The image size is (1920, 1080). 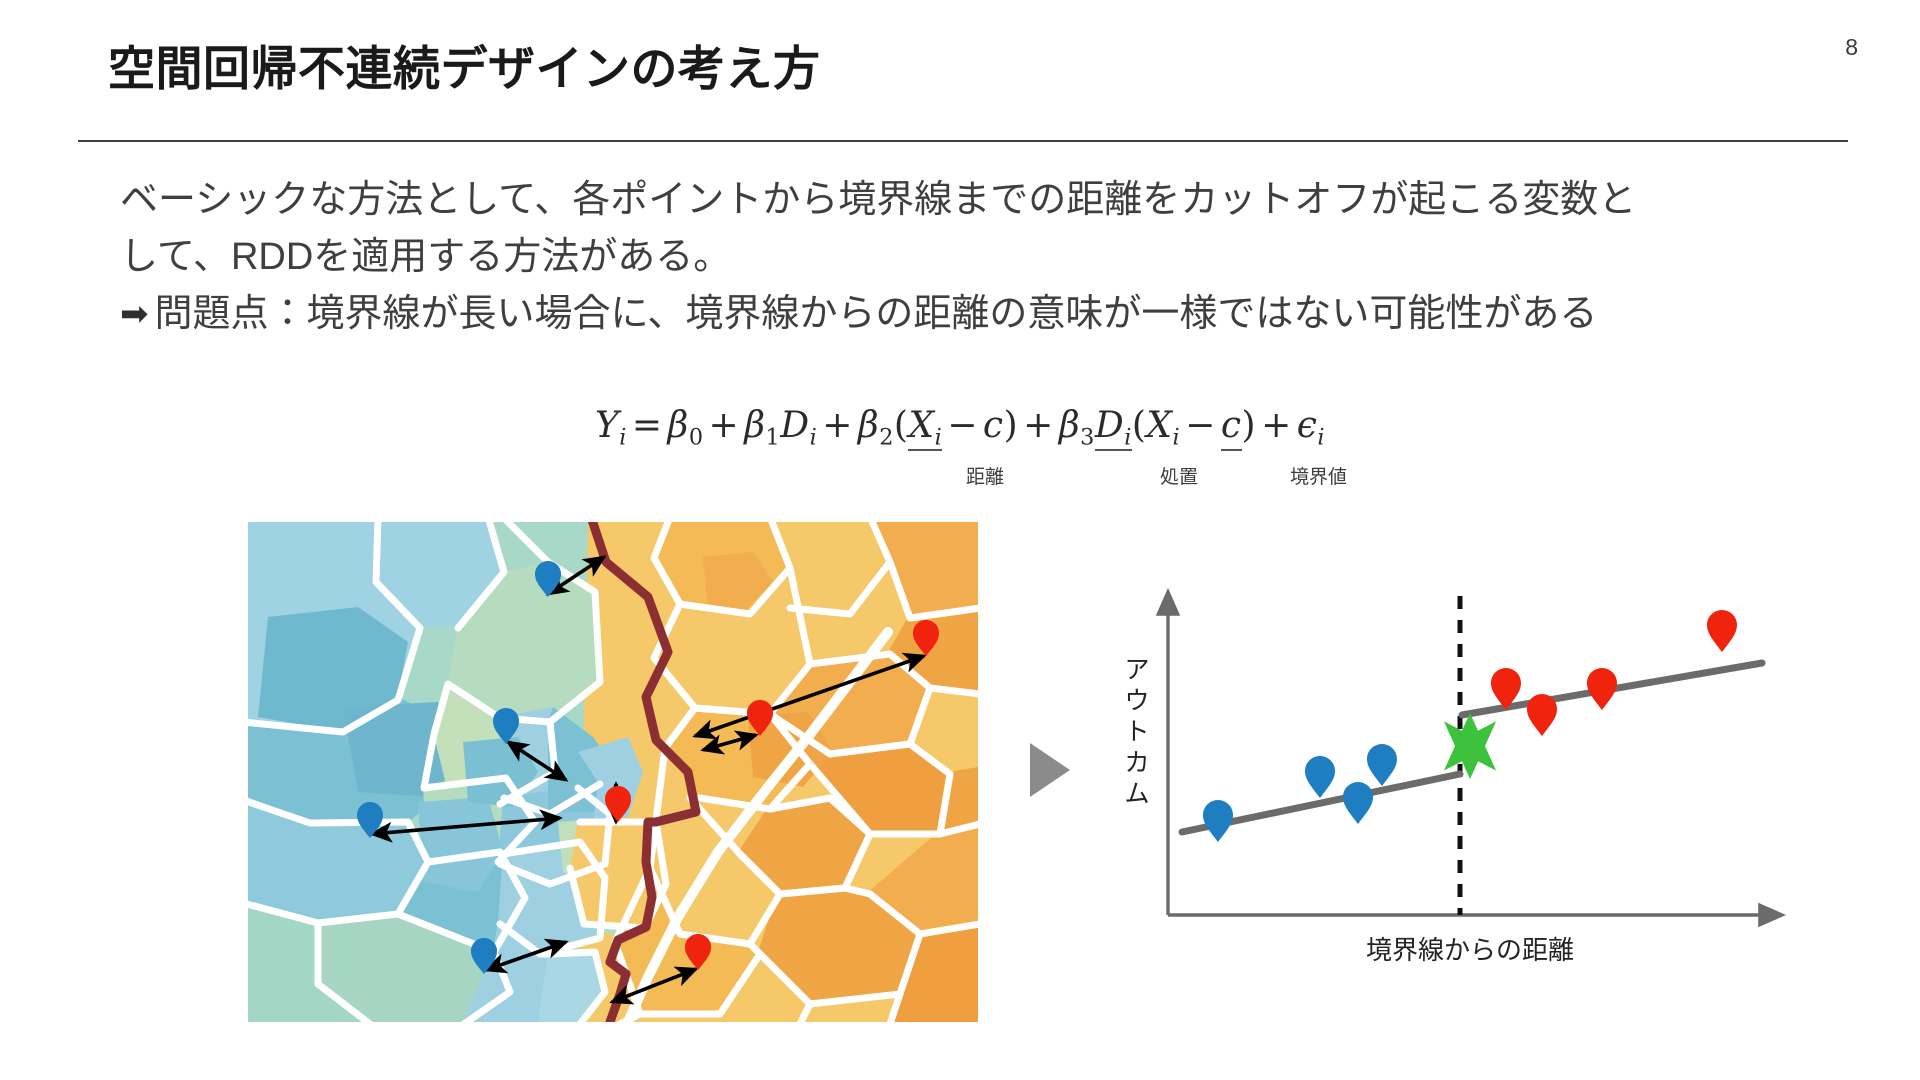 I want to click on formula-beta1: β, so click(x=755, y=425).